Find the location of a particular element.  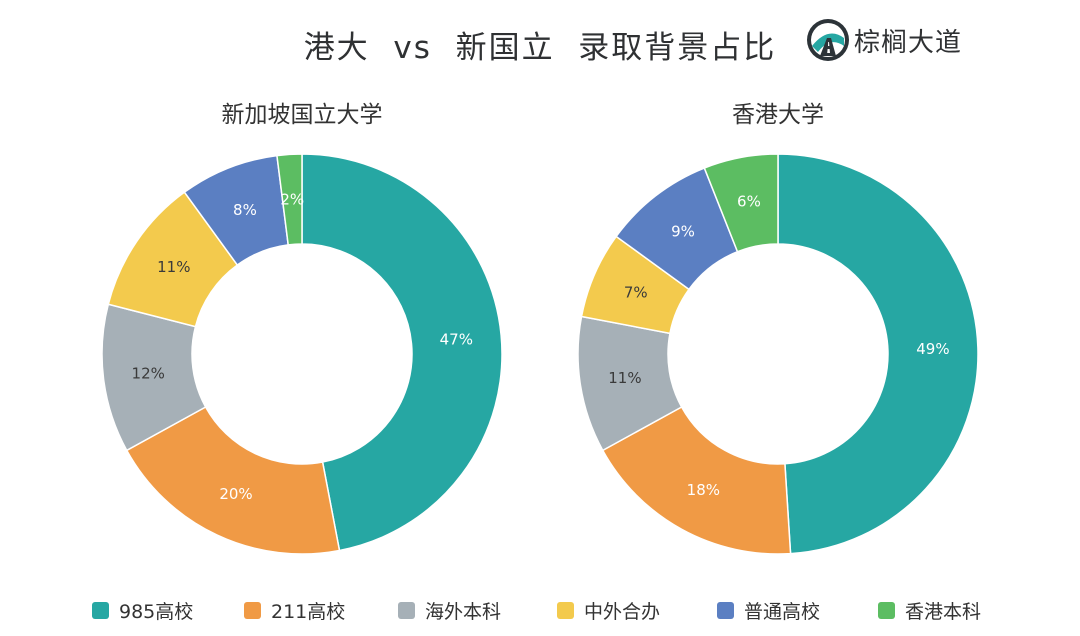

legend: 985高校 211高校 海外本科 中外合办 普通高校 香港本科 is located at coordinates (540, 612).